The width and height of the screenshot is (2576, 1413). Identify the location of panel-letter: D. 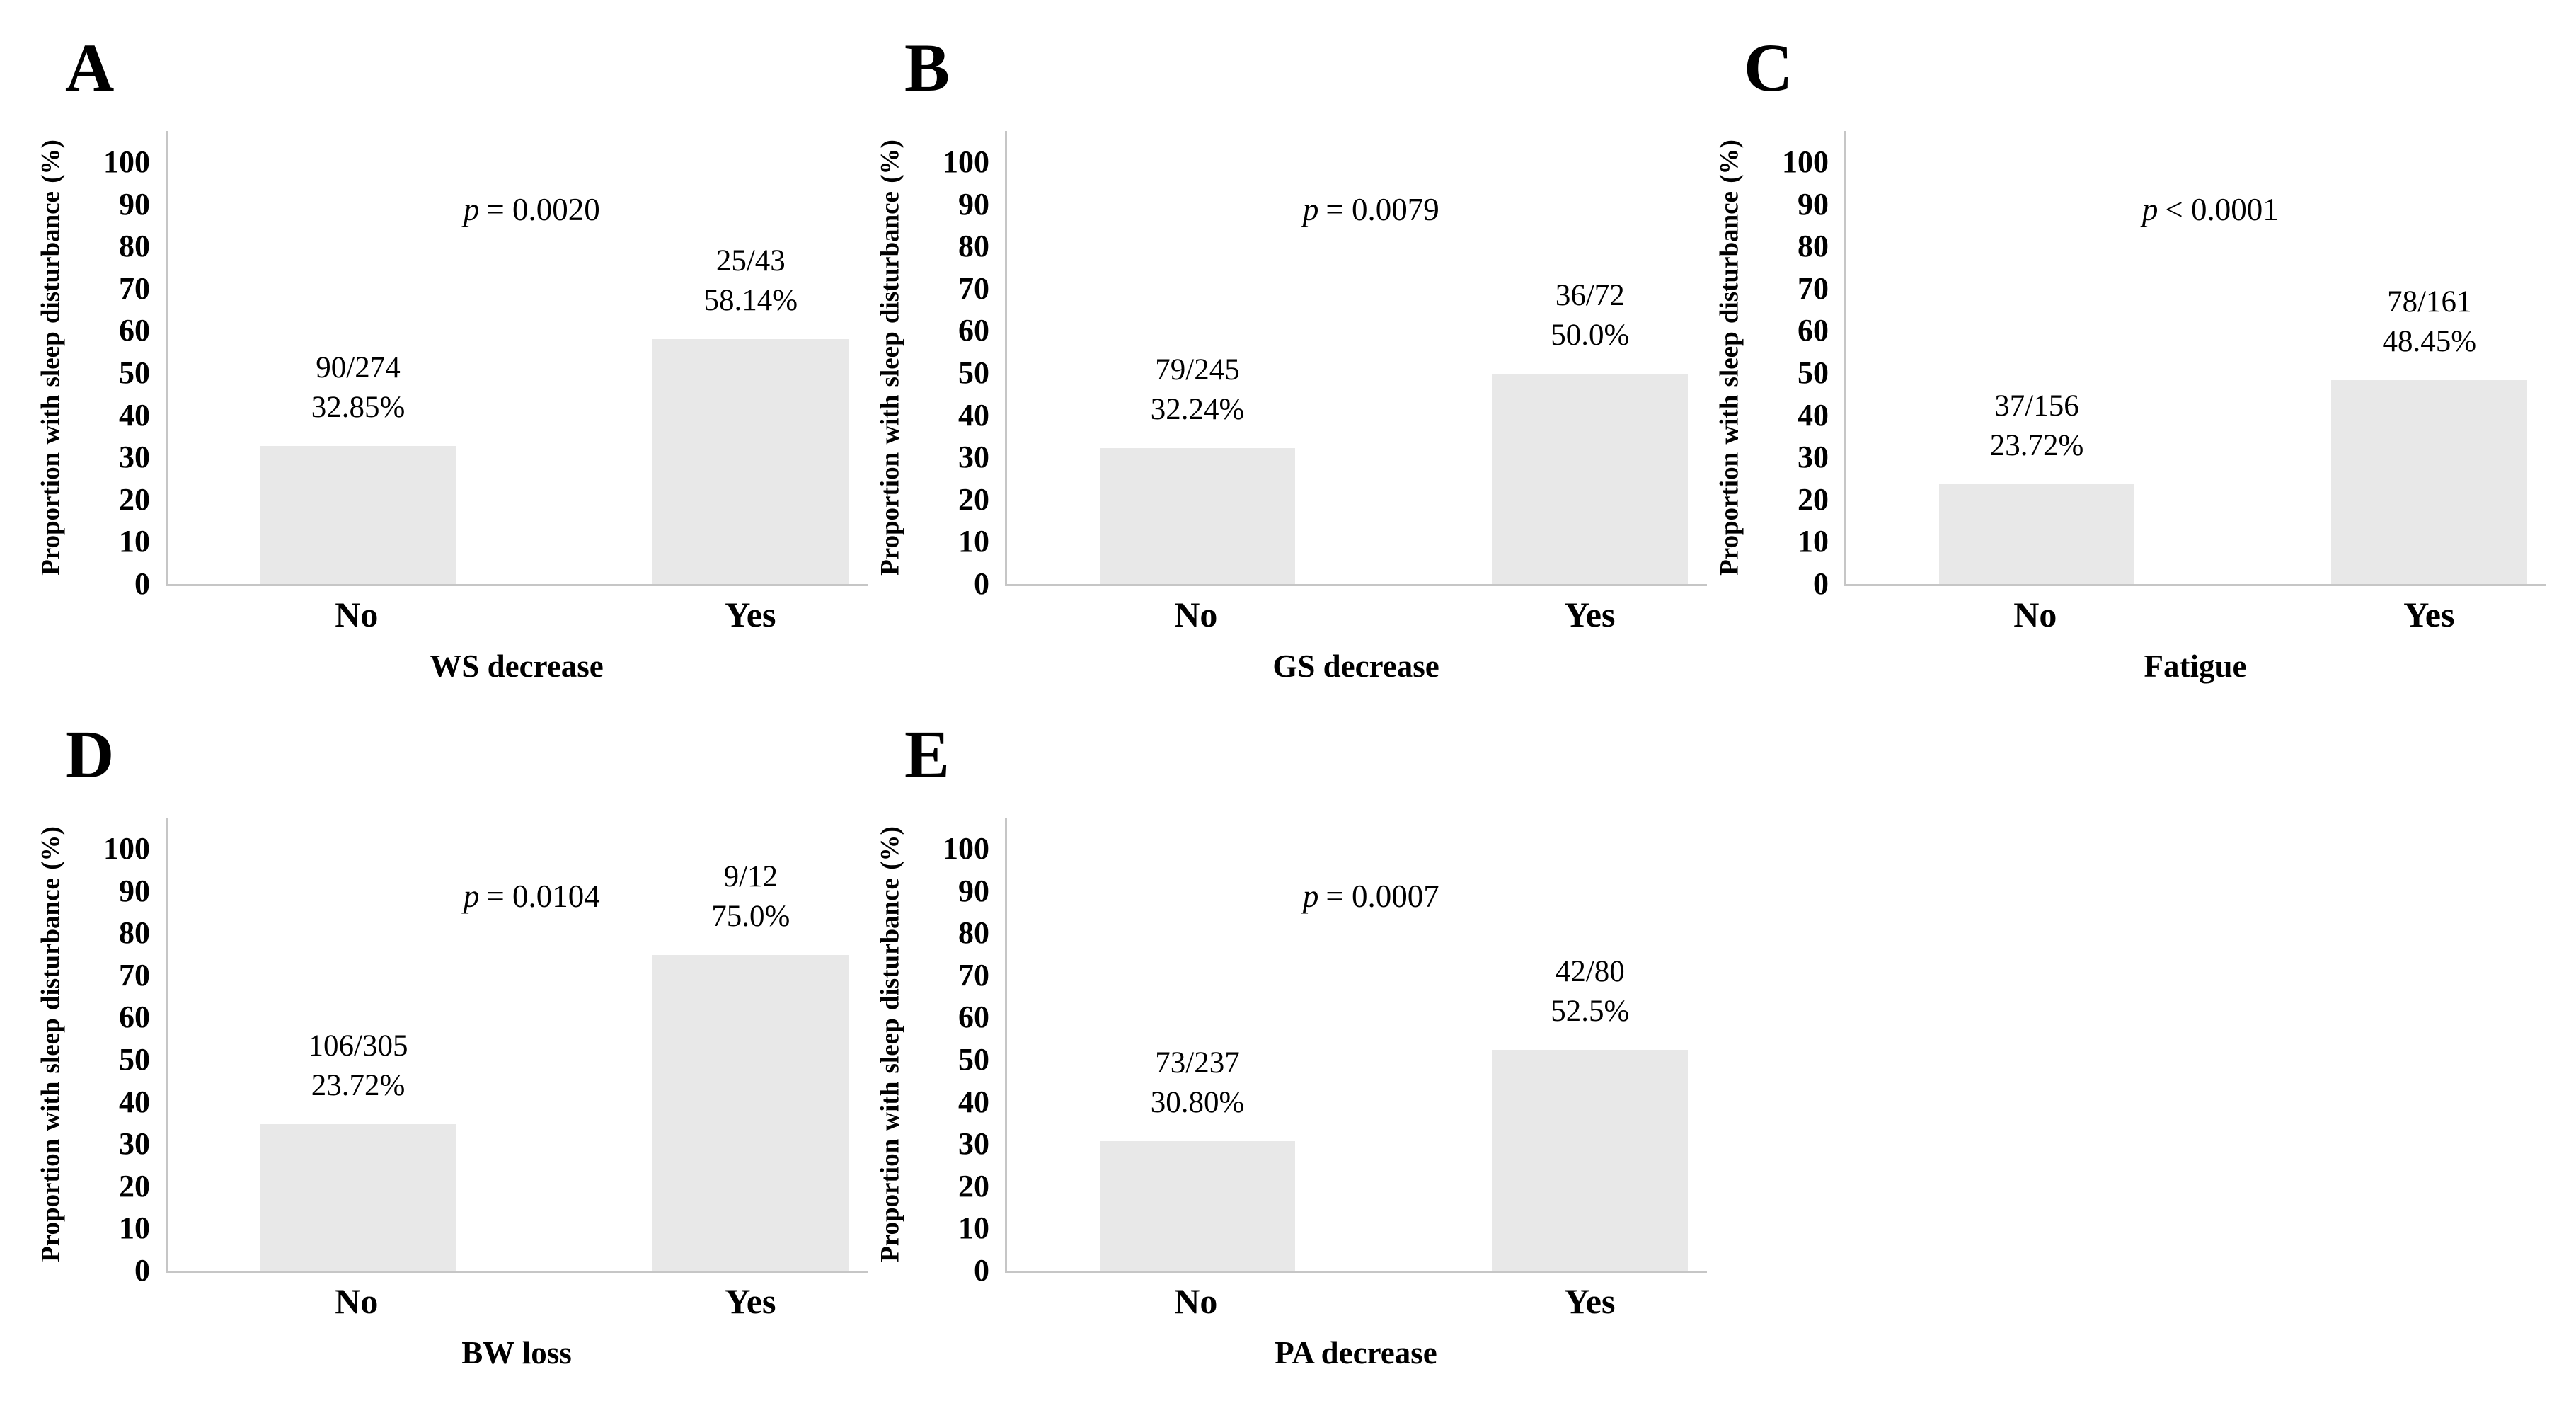
(90, 754).